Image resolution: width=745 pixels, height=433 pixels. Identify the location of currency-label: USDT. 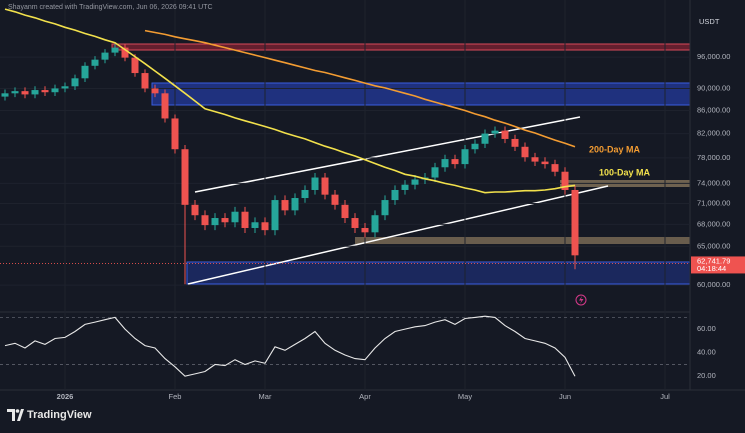
(709, 21).